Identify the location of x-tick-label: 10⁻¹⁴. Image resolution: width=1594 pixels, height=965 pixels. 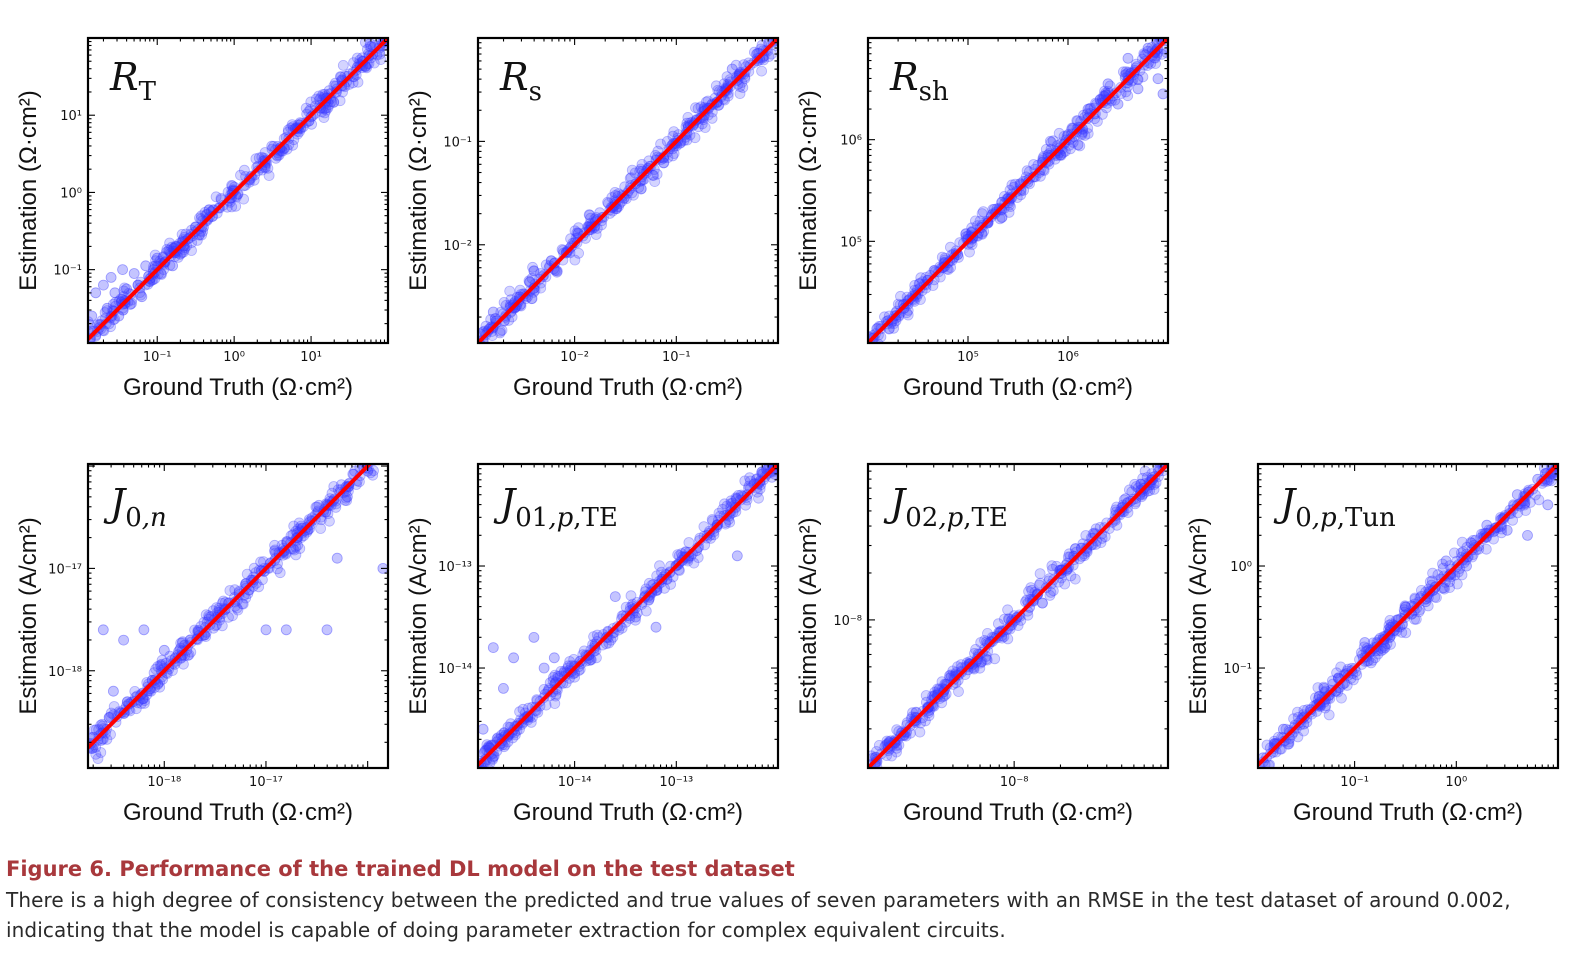
(575, 782).